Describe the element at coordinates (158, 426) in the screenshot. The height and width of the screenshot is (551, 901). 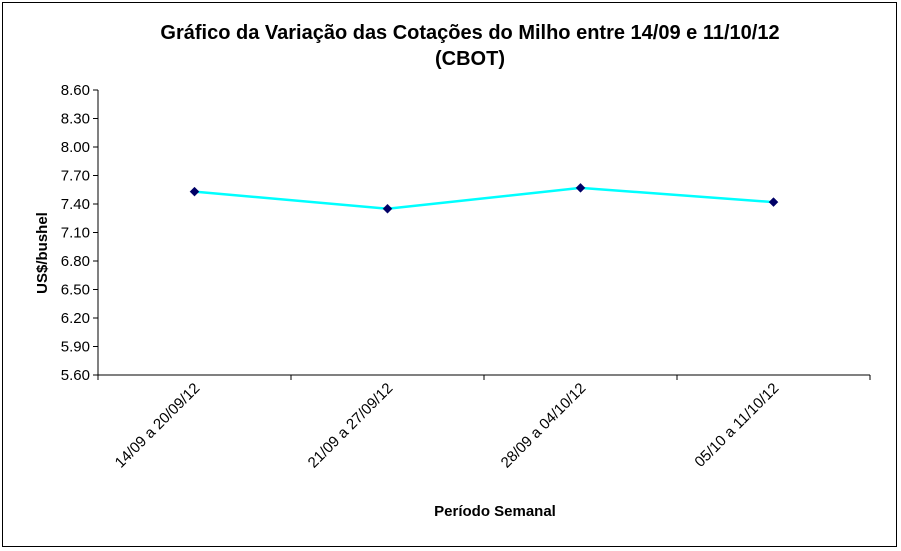
I see `x-tick-label: 14/09 a 20/09/12` at that location.